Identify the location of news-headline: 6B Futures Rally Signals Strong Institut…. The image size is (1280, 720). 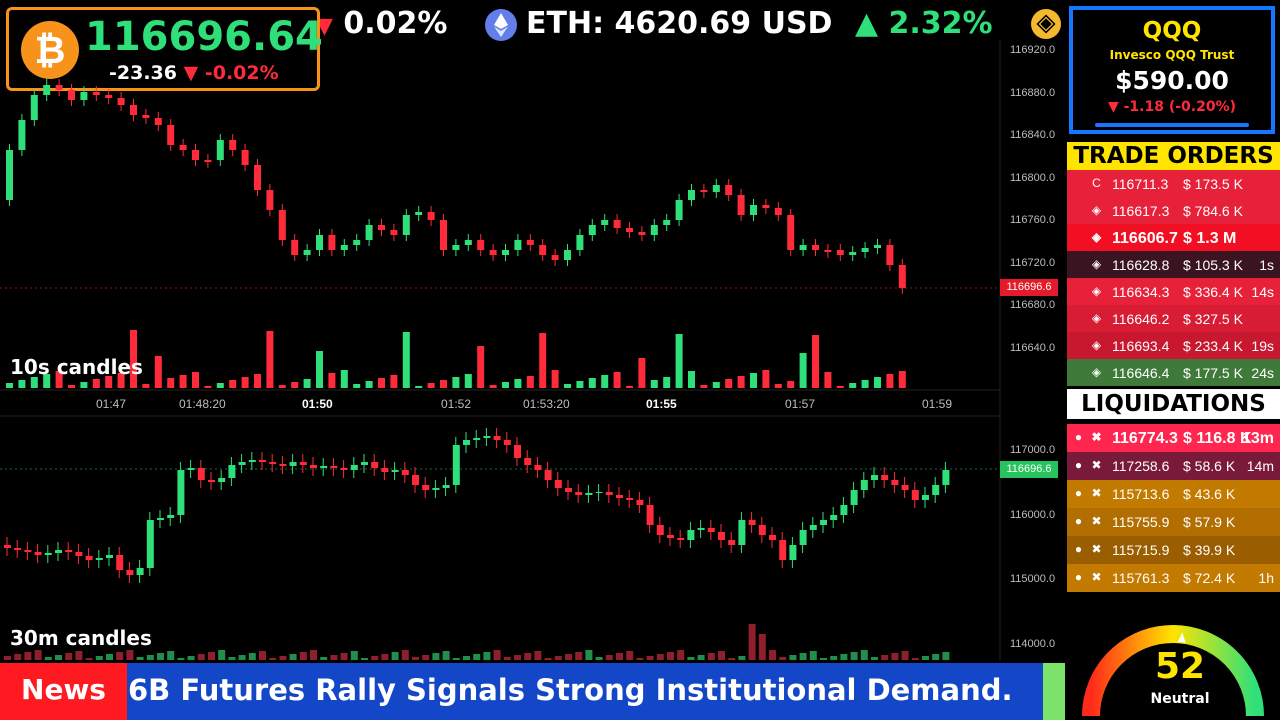
(570, 690).